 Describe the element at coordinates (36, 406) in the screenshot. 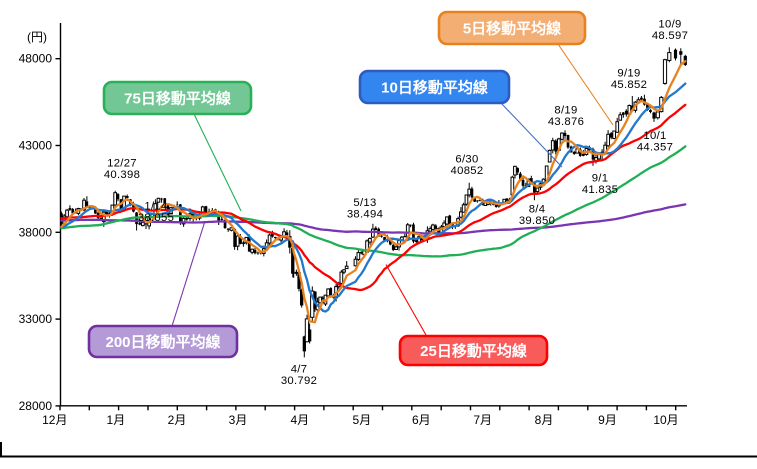

I see `svg-text: 28000` at that location.